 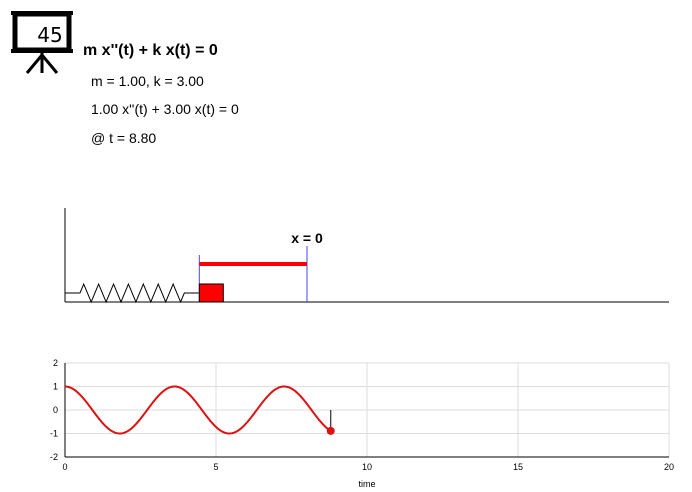 What do you see at coordinates (55, 363) in the screenshot?
I see `y-tick-label: 2` at bounding box center [55, 363].